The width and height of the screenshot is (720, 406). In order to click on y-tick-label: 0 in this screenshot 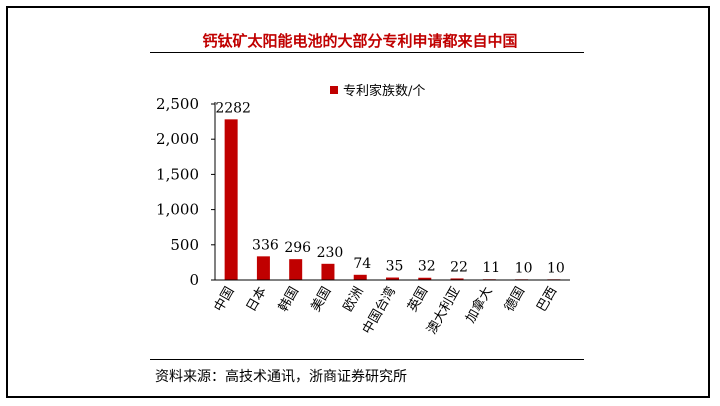, I will do `click(194, 280)`.